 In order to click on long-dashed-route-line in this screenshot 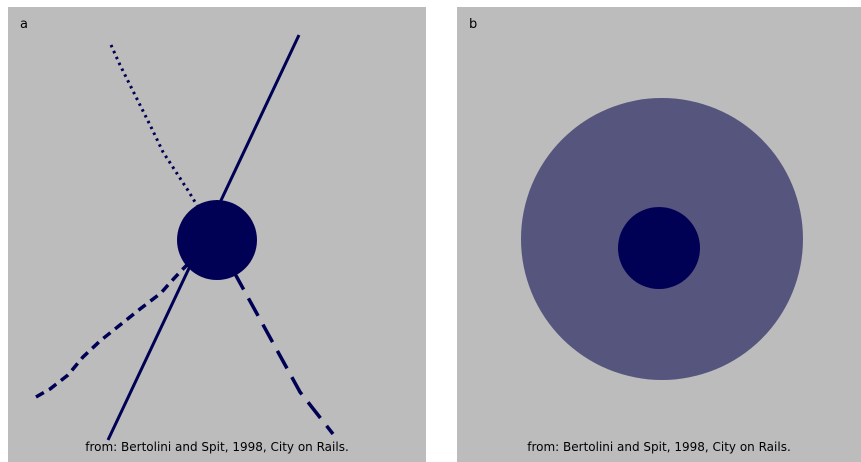, I will do `click(283, 353)`.